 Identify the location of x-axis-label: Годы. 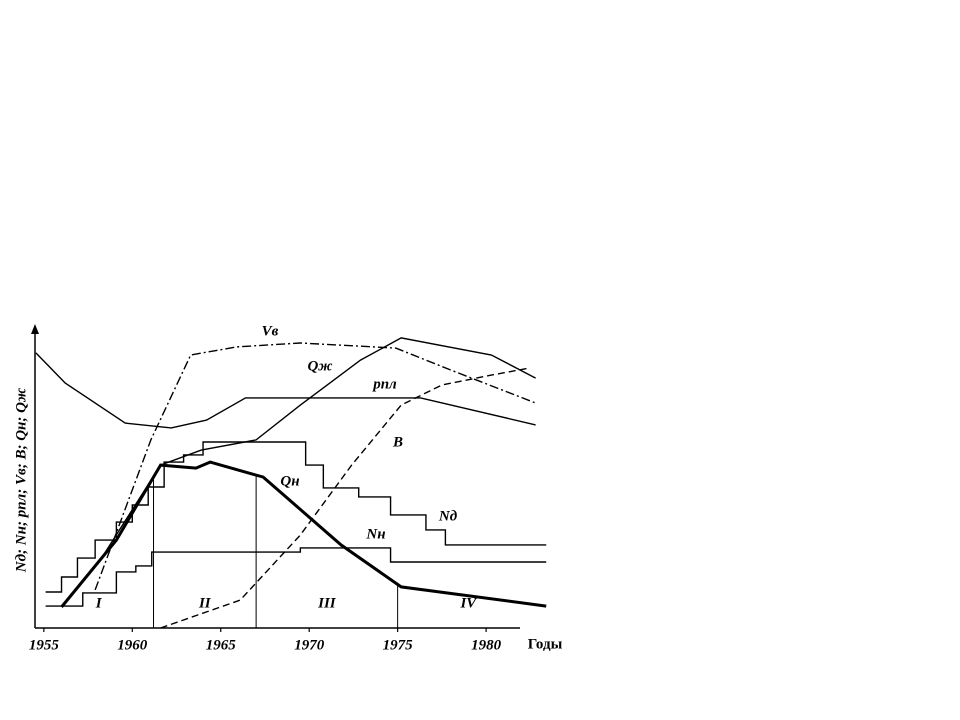
(545, 644).